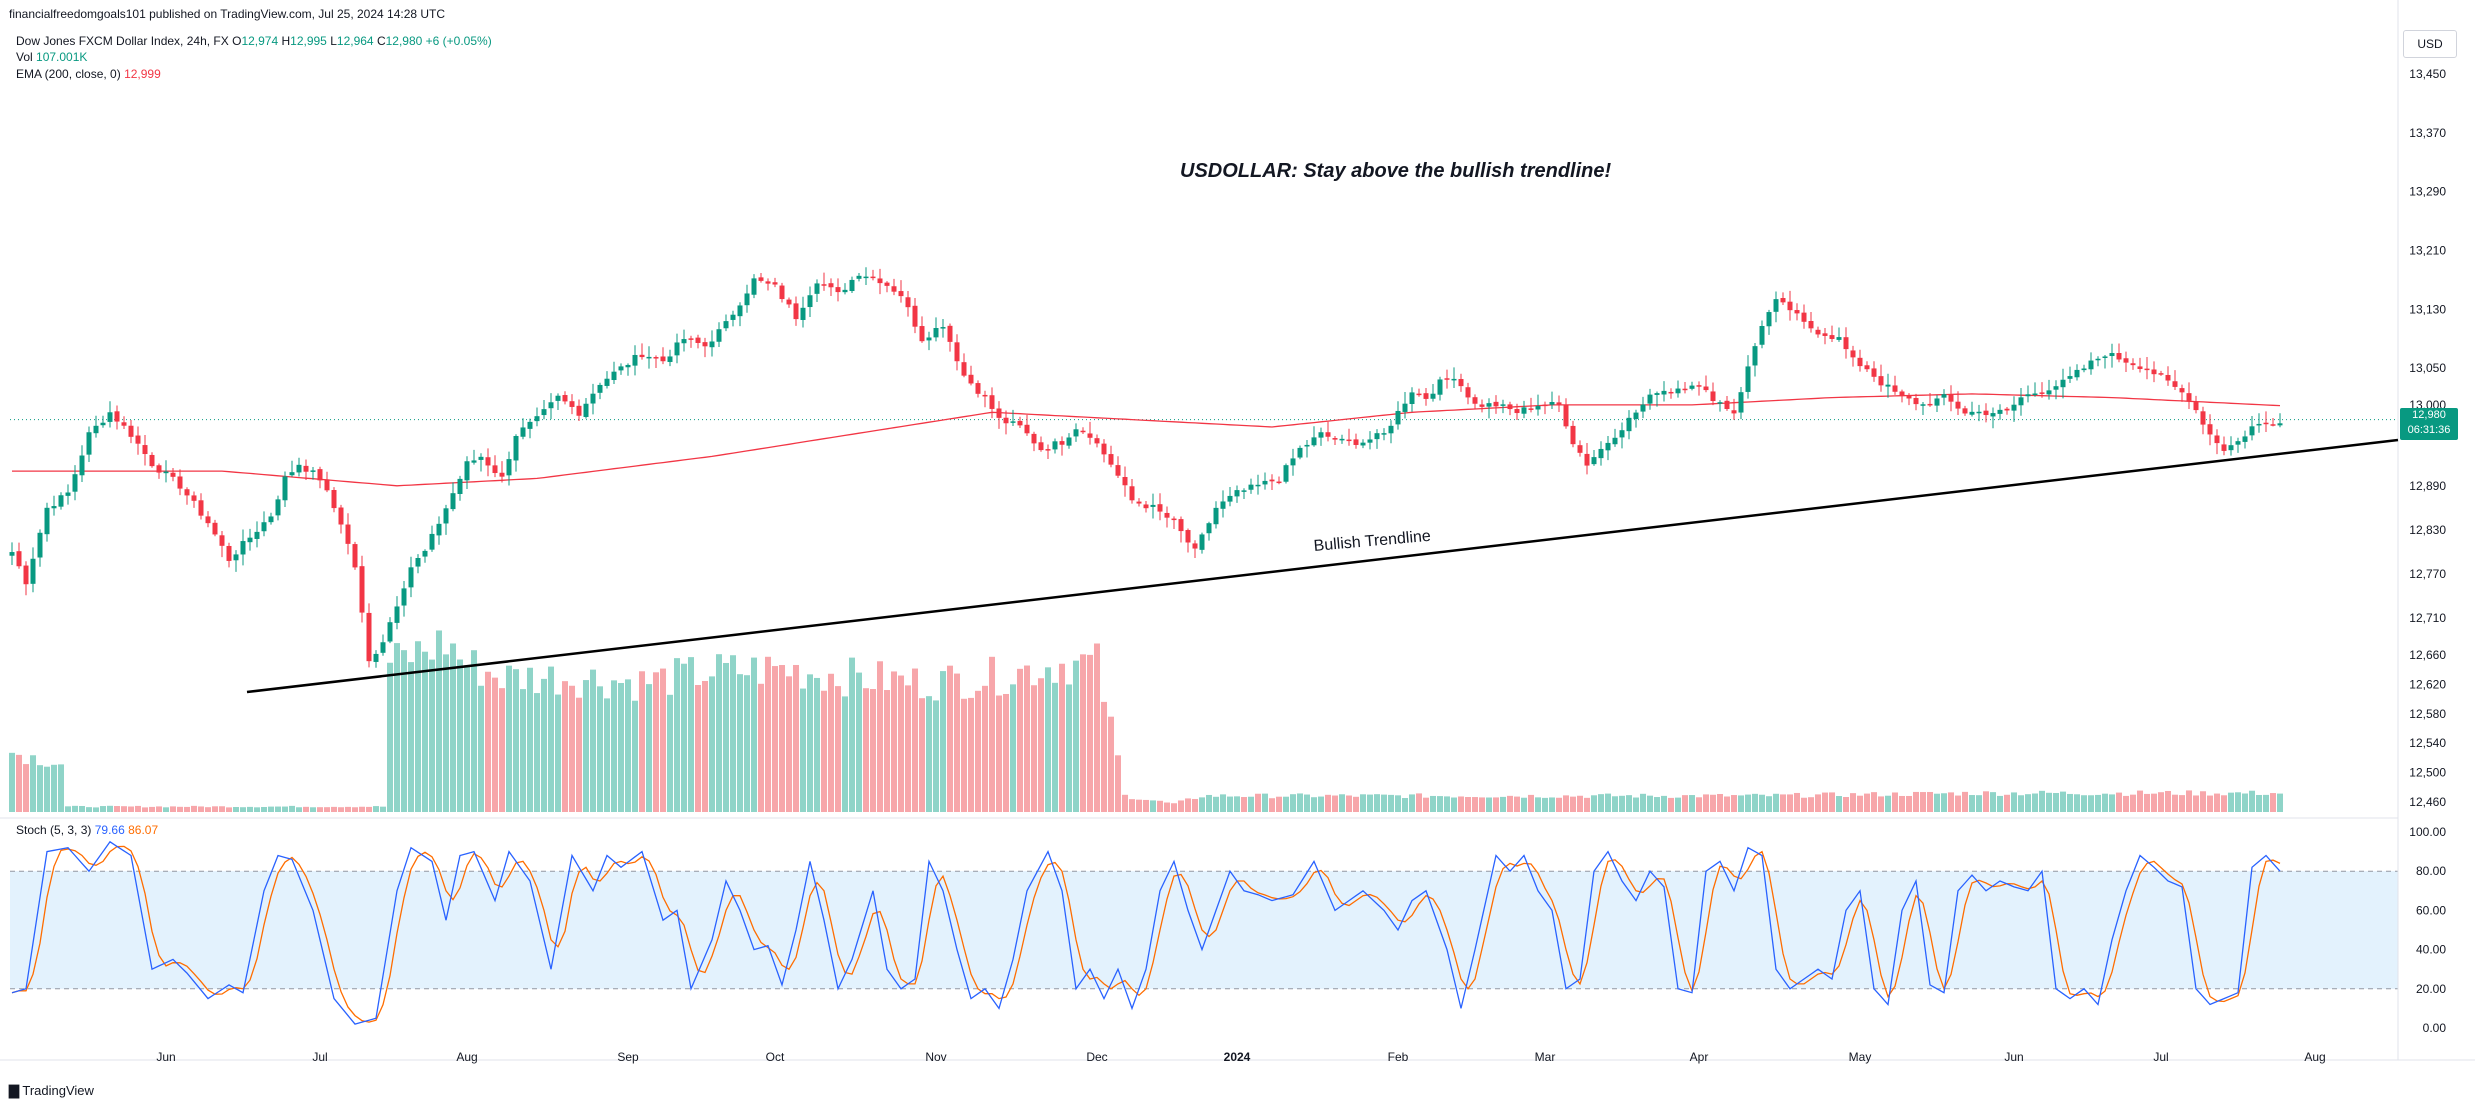 This screenshot has width=2475, height=1109. Describe the element at coordinates (333, 41) in the screenshot. I see `low-label: L` at that location.